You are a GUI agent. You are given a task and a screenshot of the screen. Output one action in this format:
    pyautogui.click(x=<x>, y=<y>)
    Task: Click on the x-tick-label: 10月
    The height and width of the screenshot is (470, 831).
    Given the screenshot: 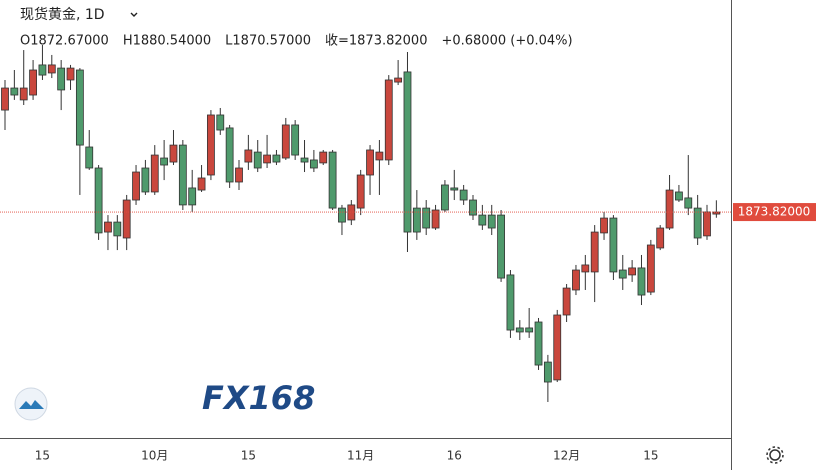 What is the action you would take?
    pyautogui.click(x=154, y=456)
    